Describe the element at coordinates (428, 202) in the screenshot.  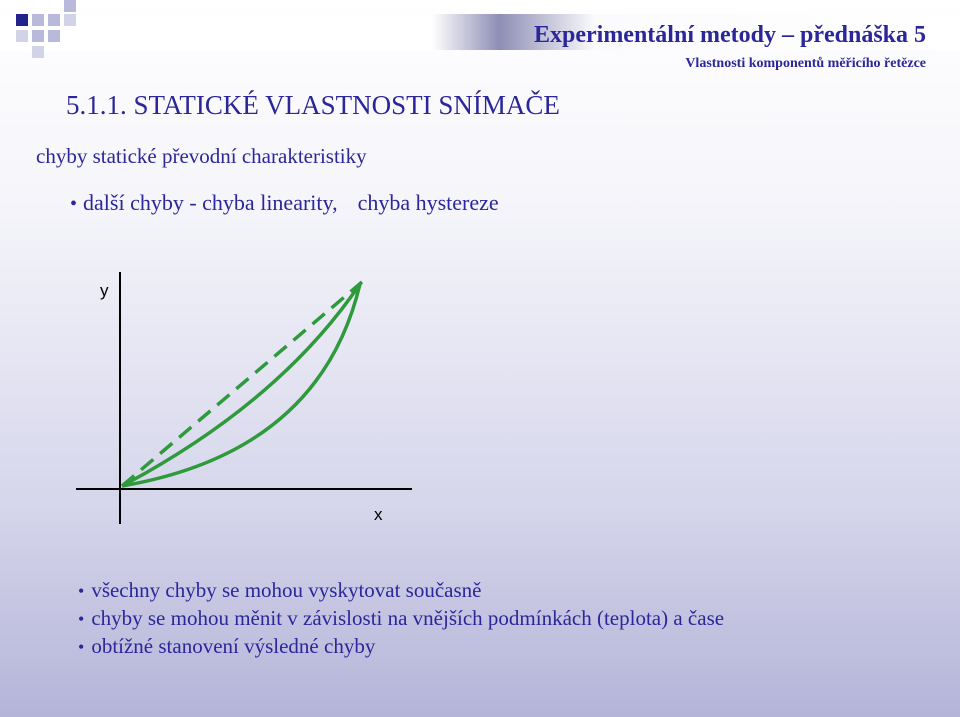
I see `hysteresis-error-label: chyba hystereze` at that location.